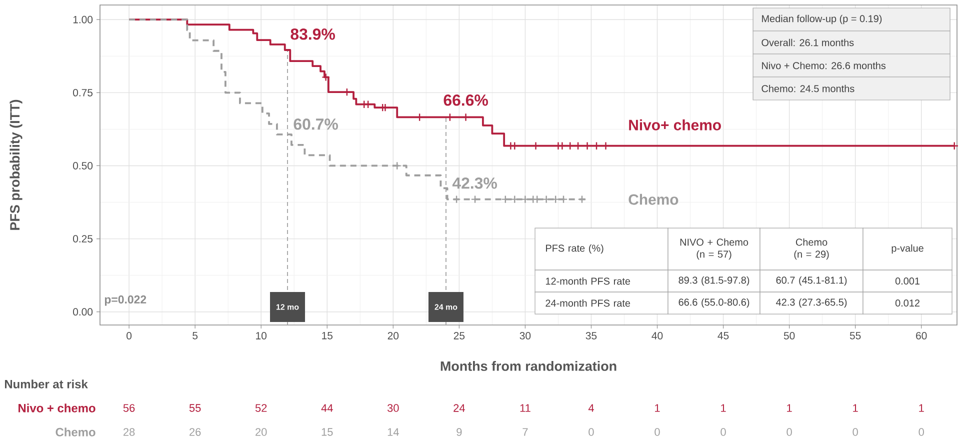 The height and width of the screenshot is (440, 964). I want to click on annotation: 60.7%, so click(316, 124).